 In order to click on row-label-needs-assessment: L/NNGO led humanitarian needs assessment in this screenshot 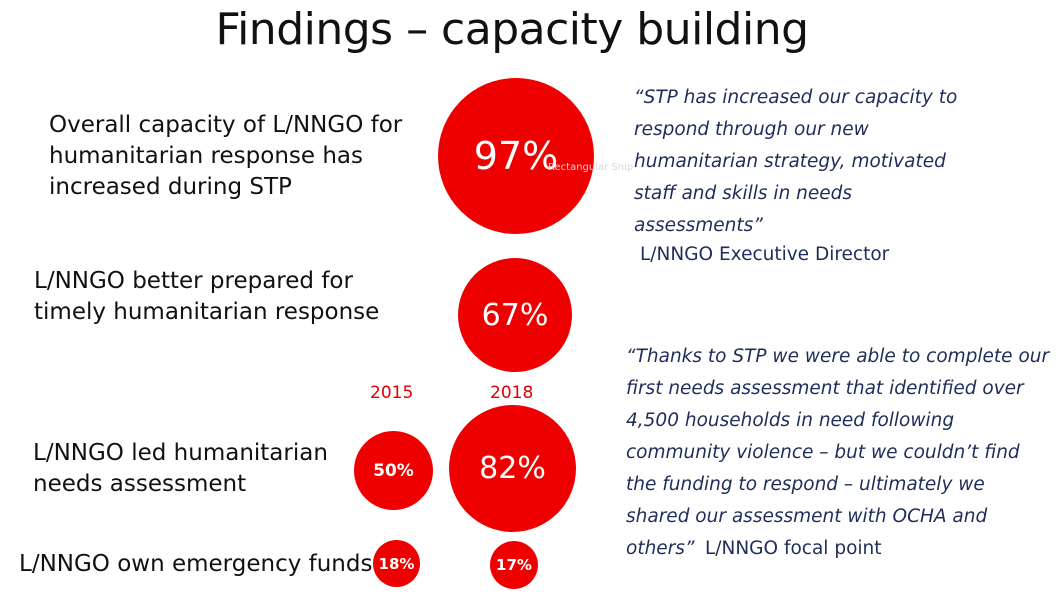, I will do `click(180, 468)`.